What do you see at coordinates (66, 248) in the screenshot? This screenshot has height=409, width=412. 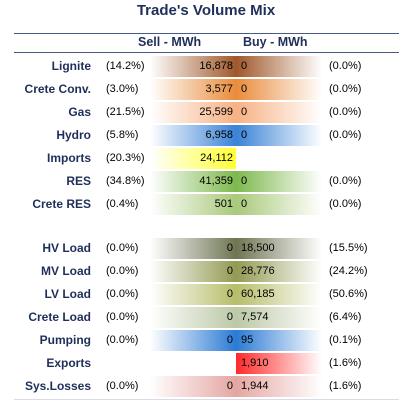 I see `row-label: HV Load` at bounding box center [66, 248].